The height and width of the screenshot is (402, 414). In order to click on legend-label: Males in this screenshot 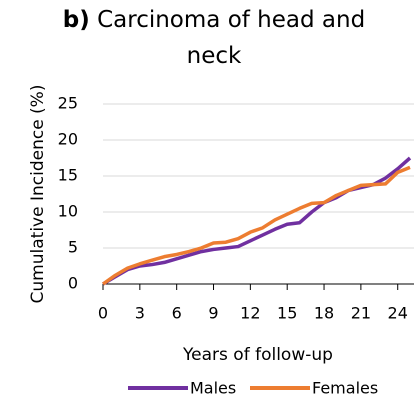, I will do `click(213, 388)`.